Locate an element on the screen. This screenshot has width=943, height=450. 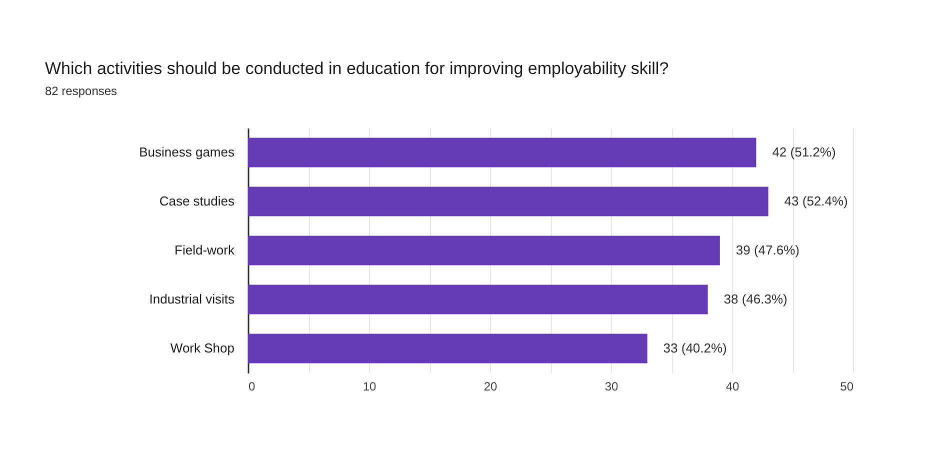
data-label: 39 (47.6%) is located at coordinates (768, 250).